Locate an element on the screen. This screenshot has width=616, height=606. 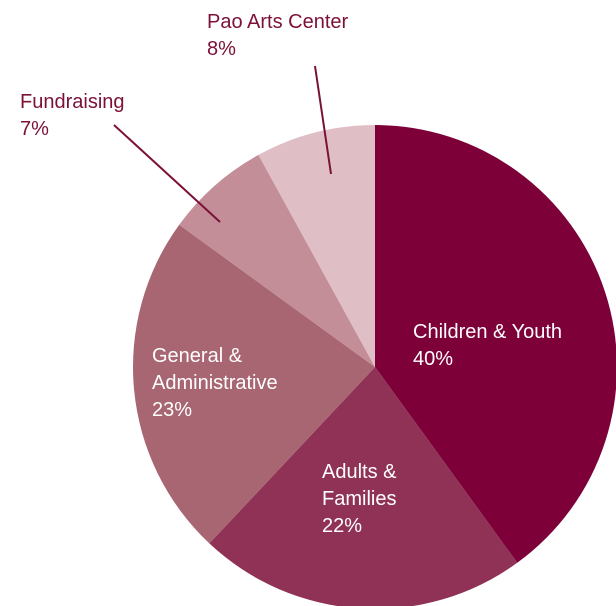
slice-label-line: Families is located at coordinates (359, 499).